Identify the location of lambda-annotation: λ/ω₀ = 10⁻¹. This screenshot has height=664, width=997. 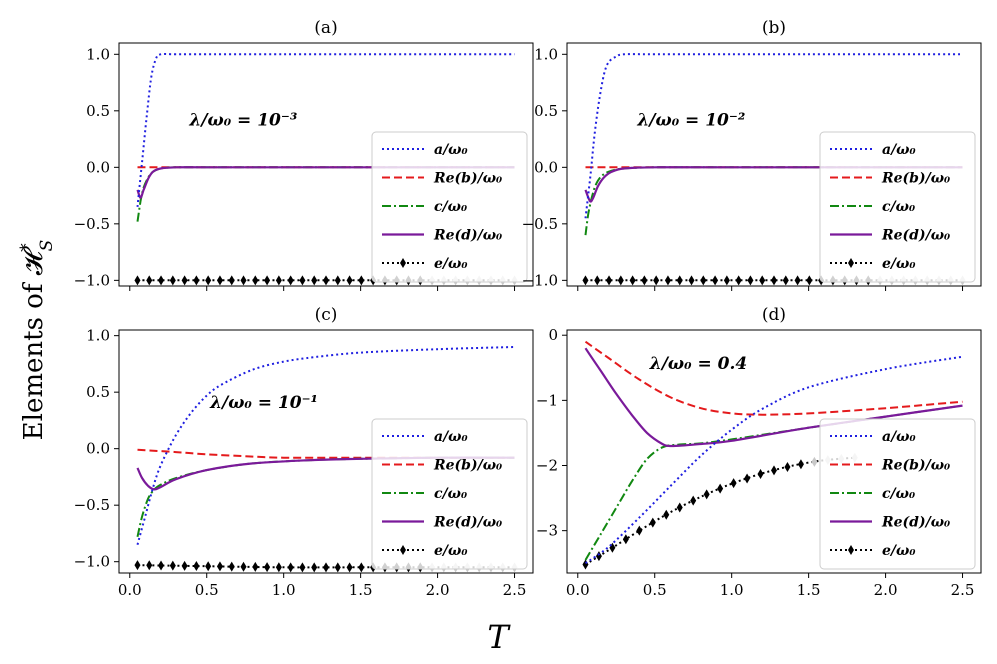
(263, 403).